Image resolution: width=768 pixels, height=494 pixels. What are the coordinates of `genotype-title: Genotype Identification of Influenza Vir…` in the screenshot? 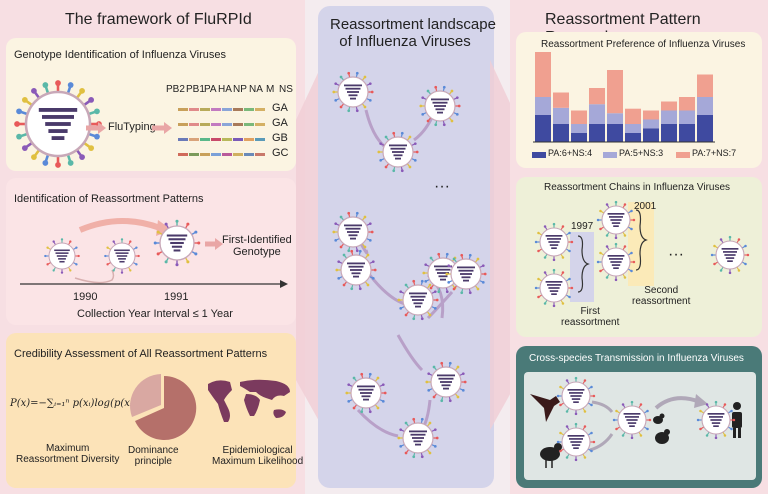 It's located at (120, 55).